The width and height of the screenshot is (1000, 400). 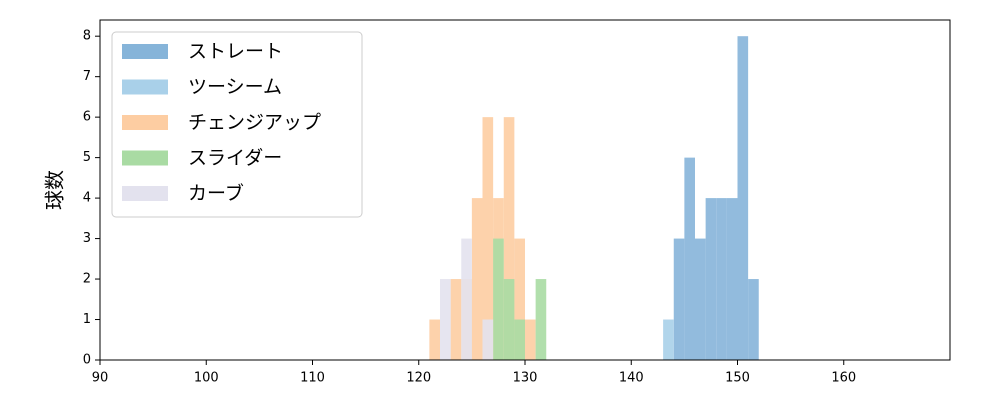 I want to click on legend-label: ストレート, so click(x=235, y=52).